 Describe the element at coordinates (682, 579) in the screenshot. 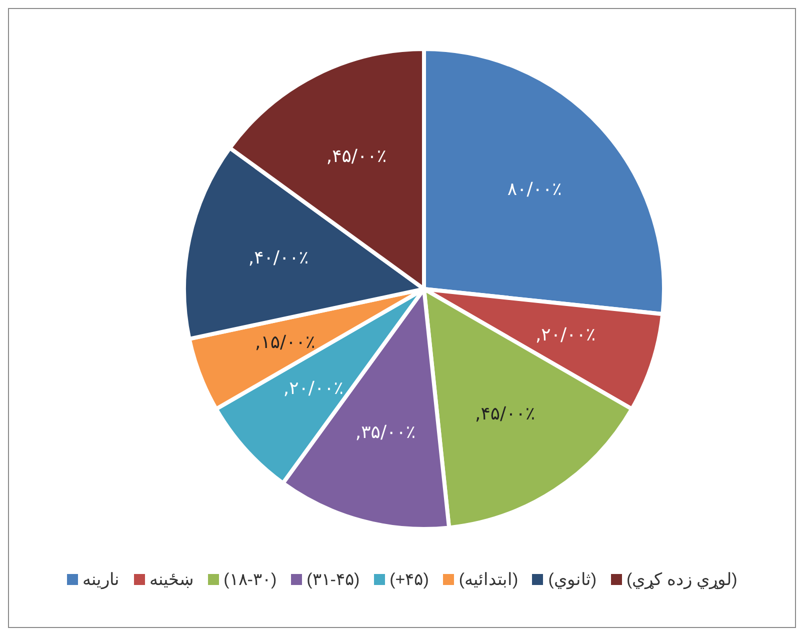

I see `legend-label: (لوړي زده کړي)` at that location.